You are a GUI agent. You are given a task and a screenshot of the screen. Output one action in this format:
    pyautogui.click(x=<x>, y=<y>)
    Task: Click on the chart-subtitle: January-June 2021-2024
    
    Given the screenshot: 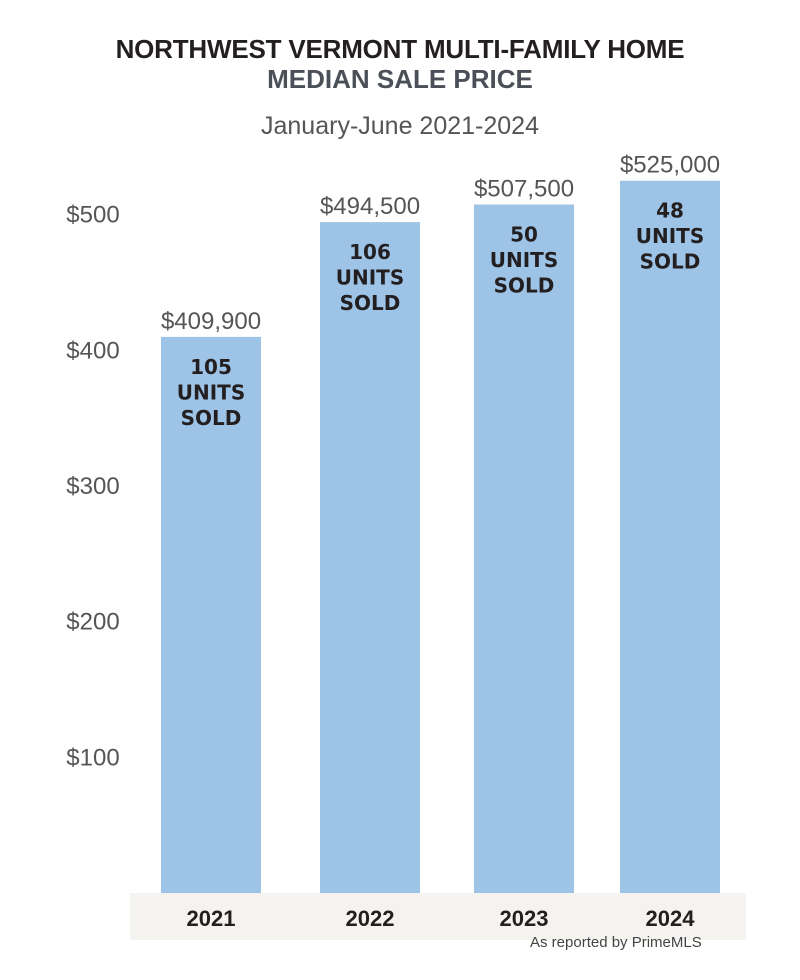 What is the action you would take?
    pyautogui.click(x=400, y=126)
    